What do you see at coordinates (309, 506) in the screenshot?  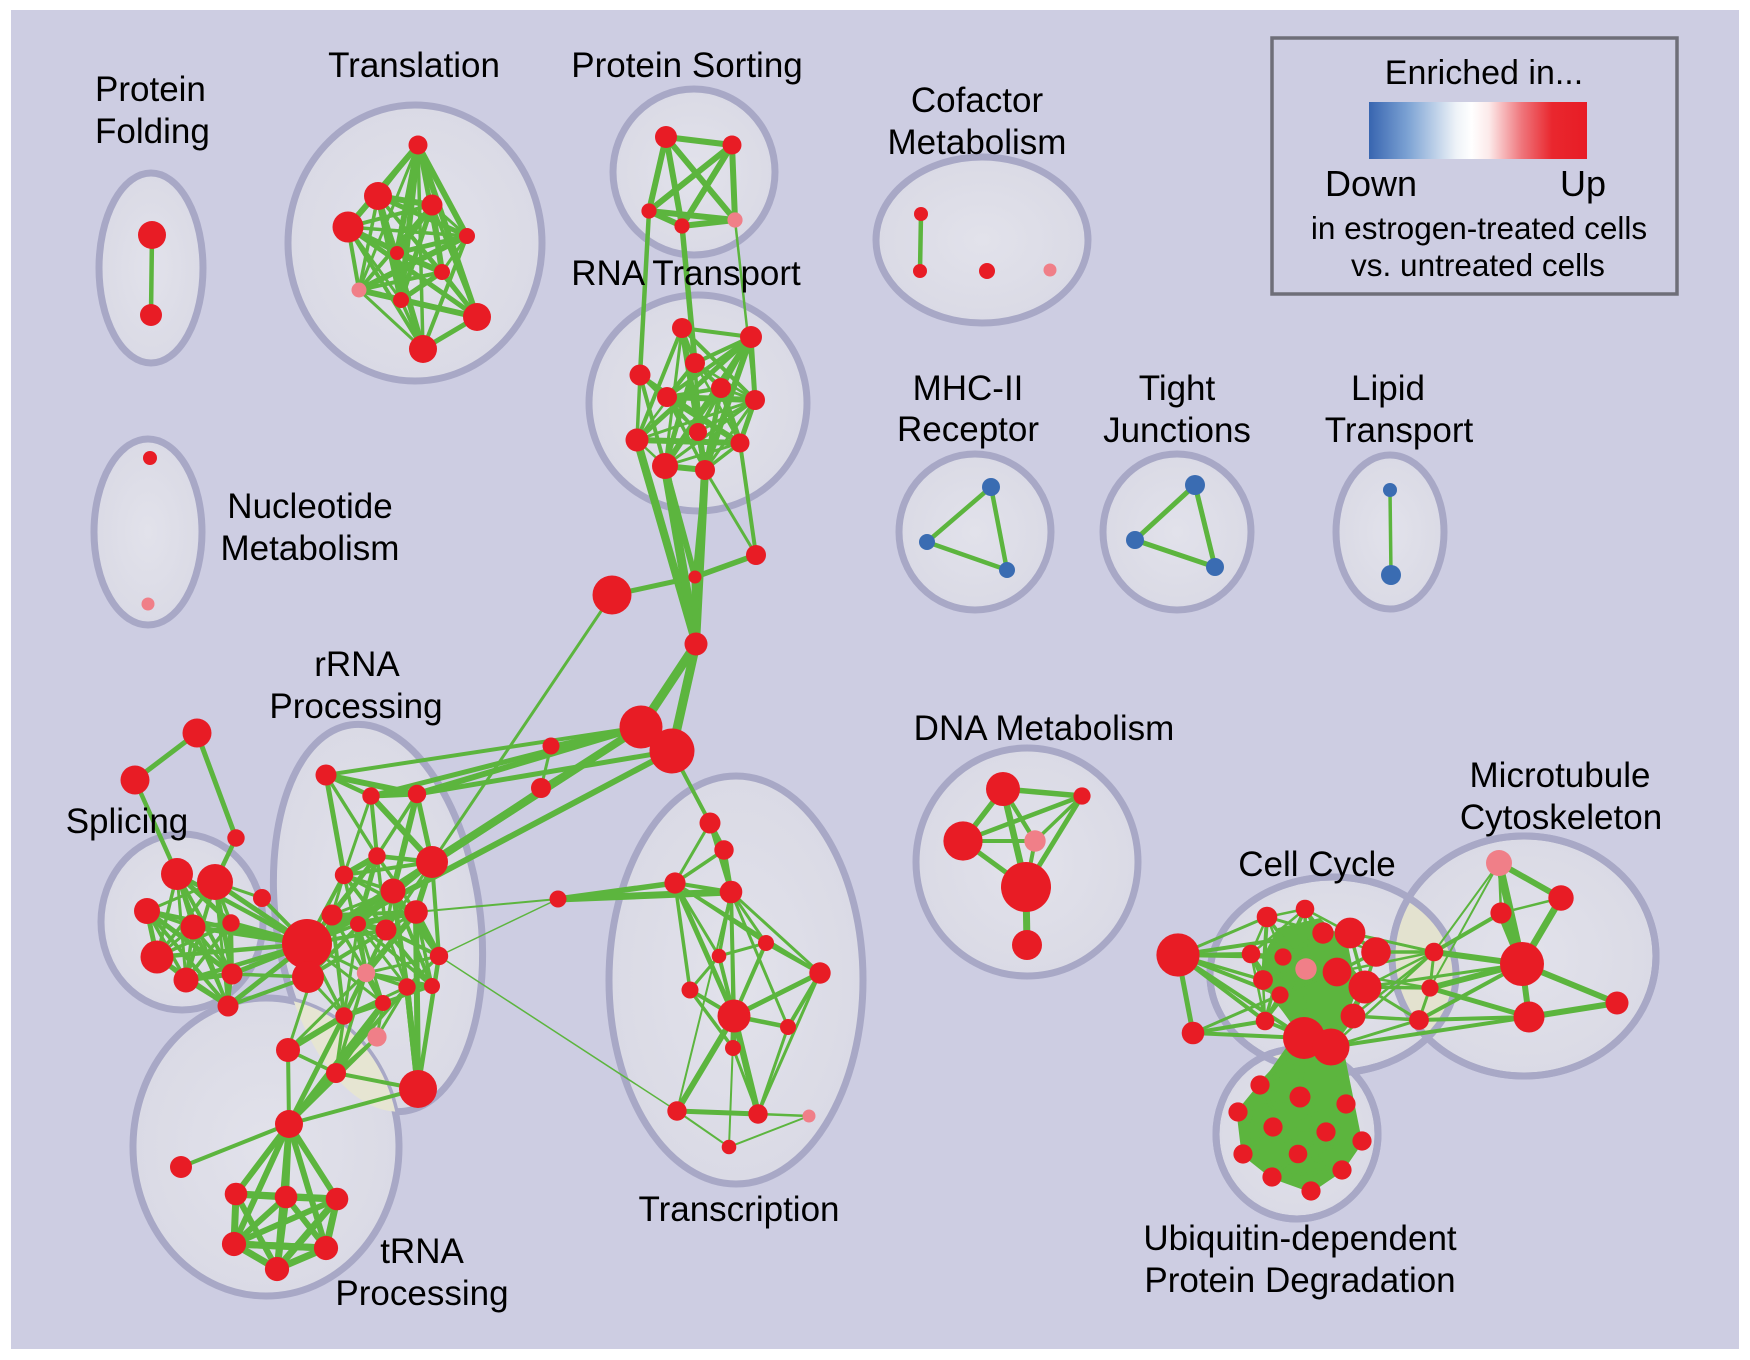 I see `svg-text: Nucleotide` at bounding box center [309, 506].